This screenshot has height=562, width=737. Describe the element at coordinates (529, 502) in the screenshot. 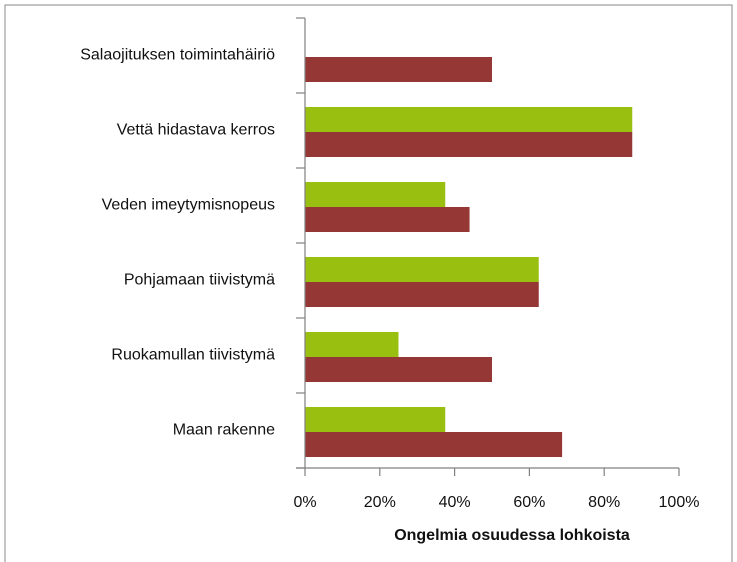

I see `x-tick-label: 60%` at that location.